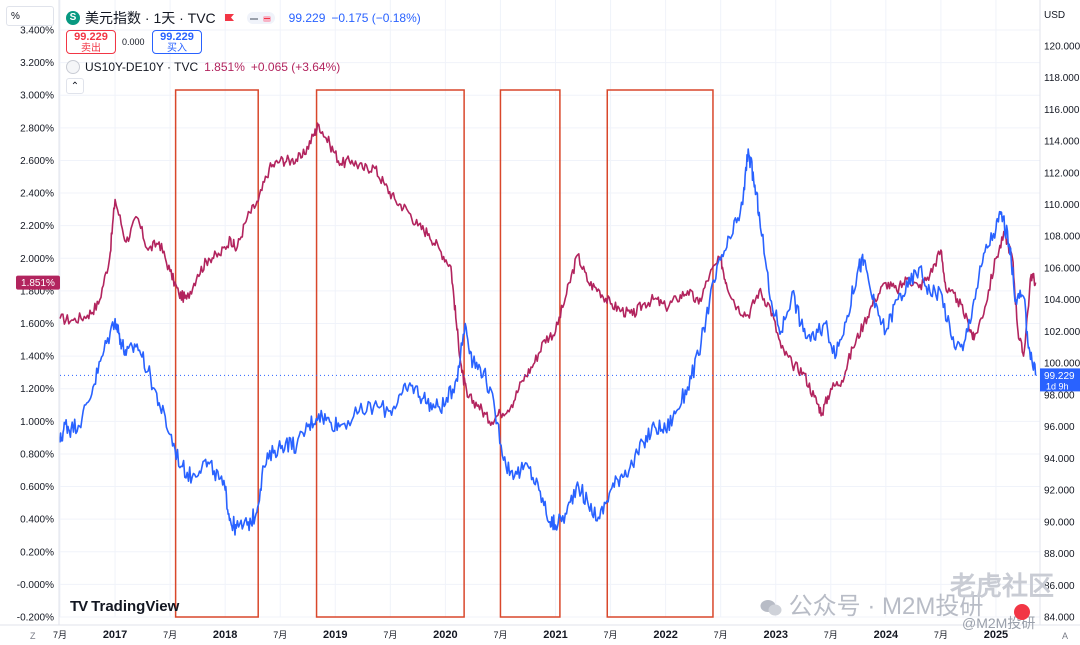 The height and width of the screenshot is (645, 1080). What do you see at coordinates (335, 635) in the screenshot?
I see `x-tick-label: 2019` at bounding box center [335, 635].